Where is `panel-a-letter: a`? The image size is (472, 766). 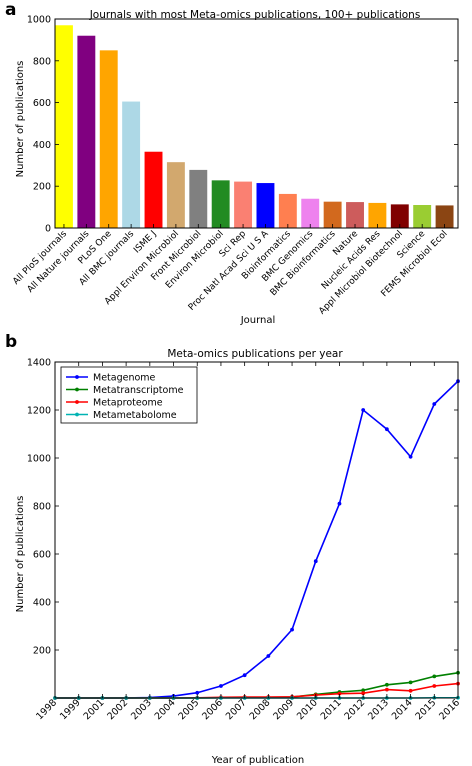
panel-a-letter: a is located at coordinates (11, 10).